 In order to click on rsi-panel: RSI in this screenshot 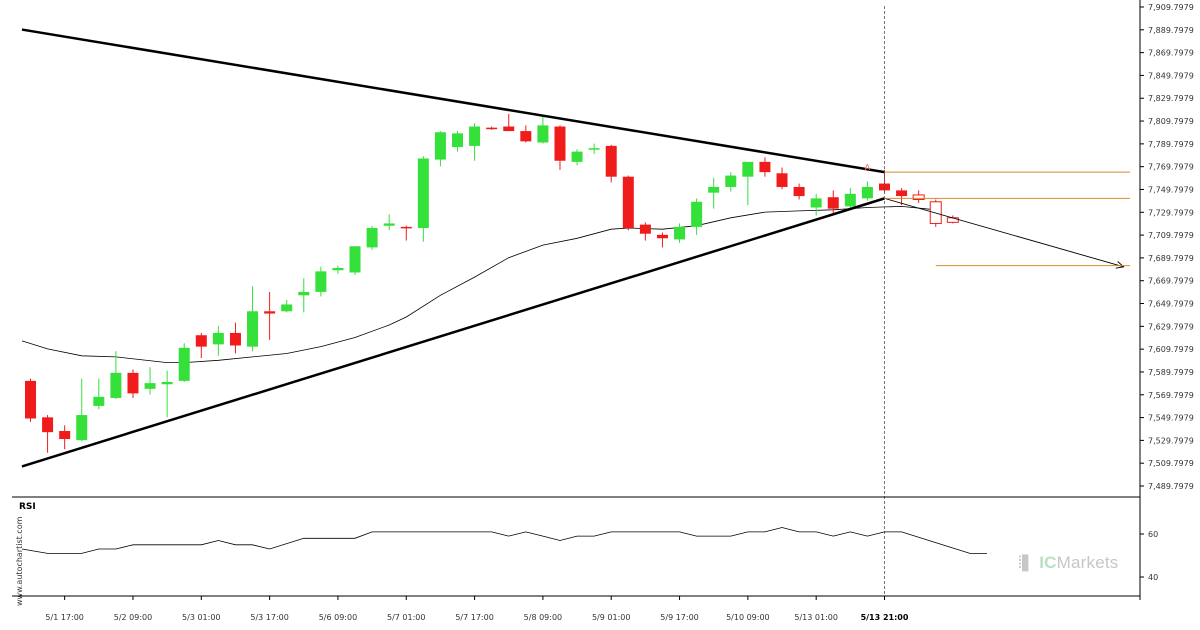, I will do `click(503, 528)`.